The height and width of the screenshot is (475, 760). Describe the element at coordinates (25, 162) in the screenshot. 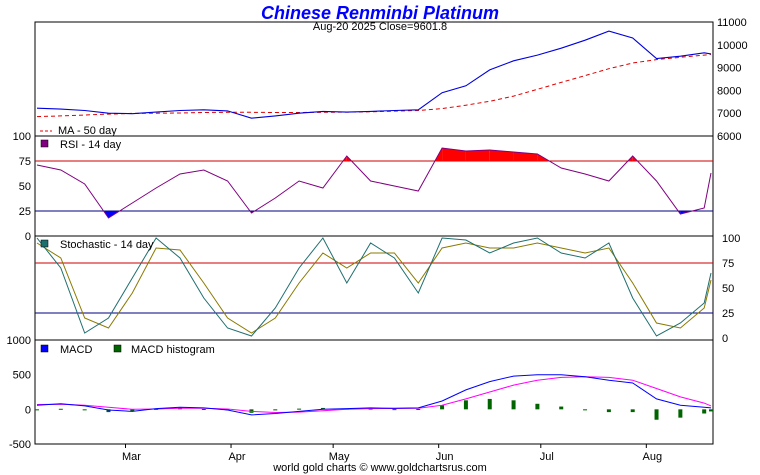

I see `rsi-y-tick-label: 75` at that location.